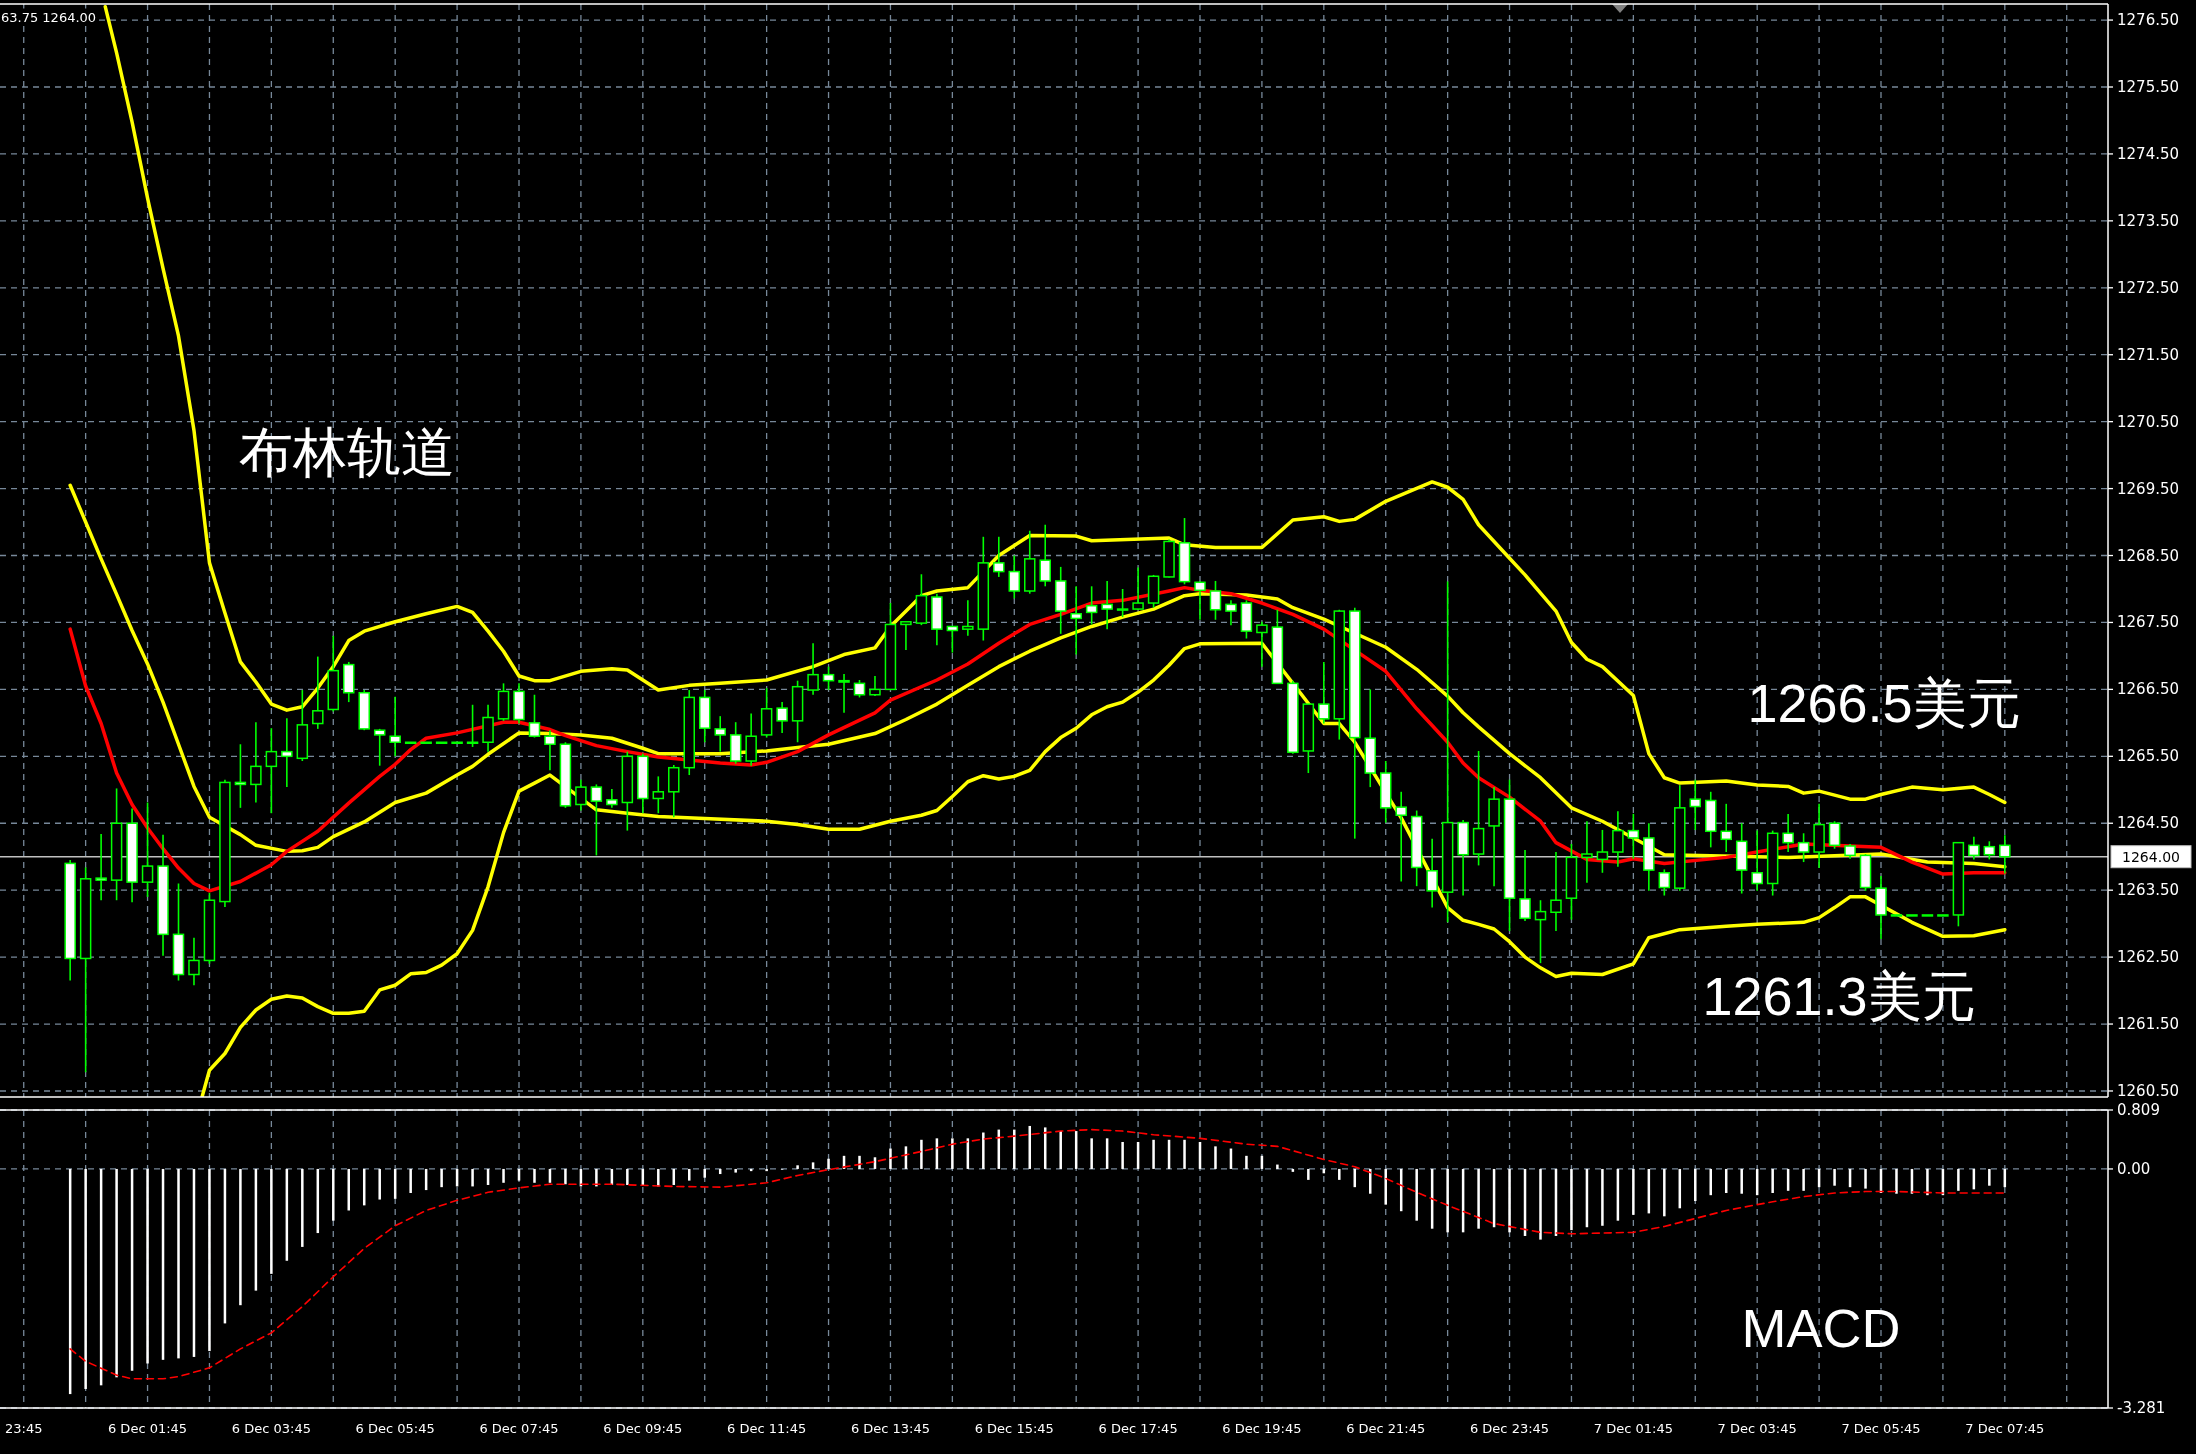 The image size is (2196, 1454). I want to click on y-tick-label: 1275.50, so click(2148, 87).